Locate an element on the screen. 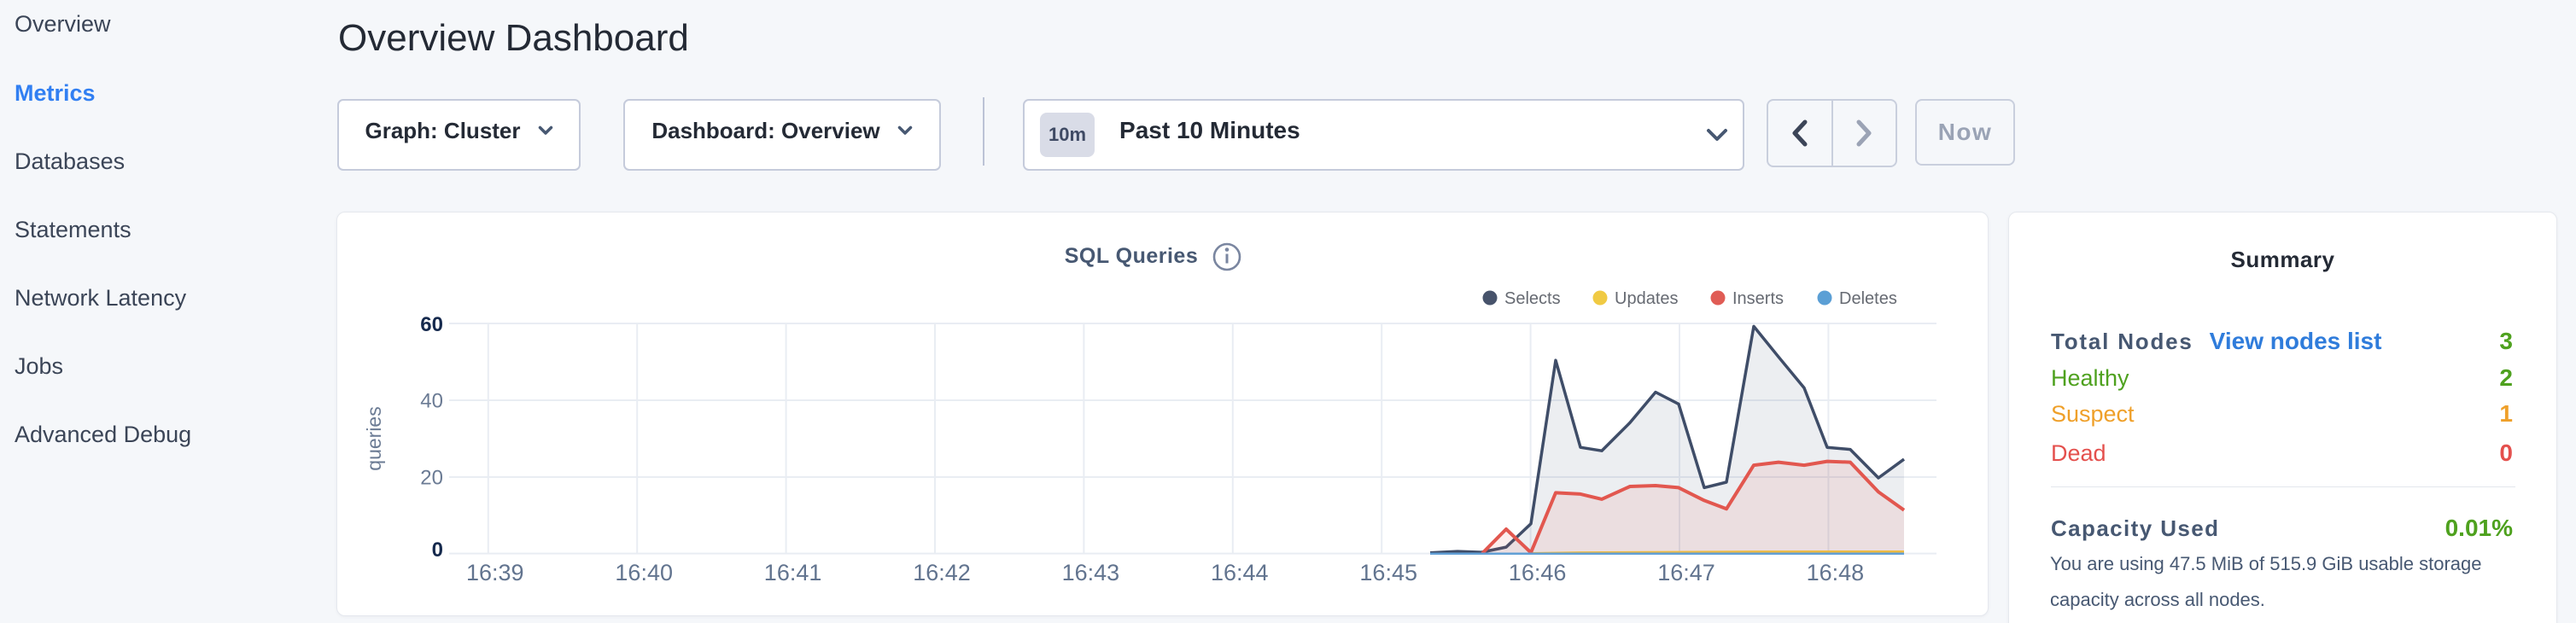 The image size is (2576, 623). svg-text: Selects is located at coordinates (1532, 298).